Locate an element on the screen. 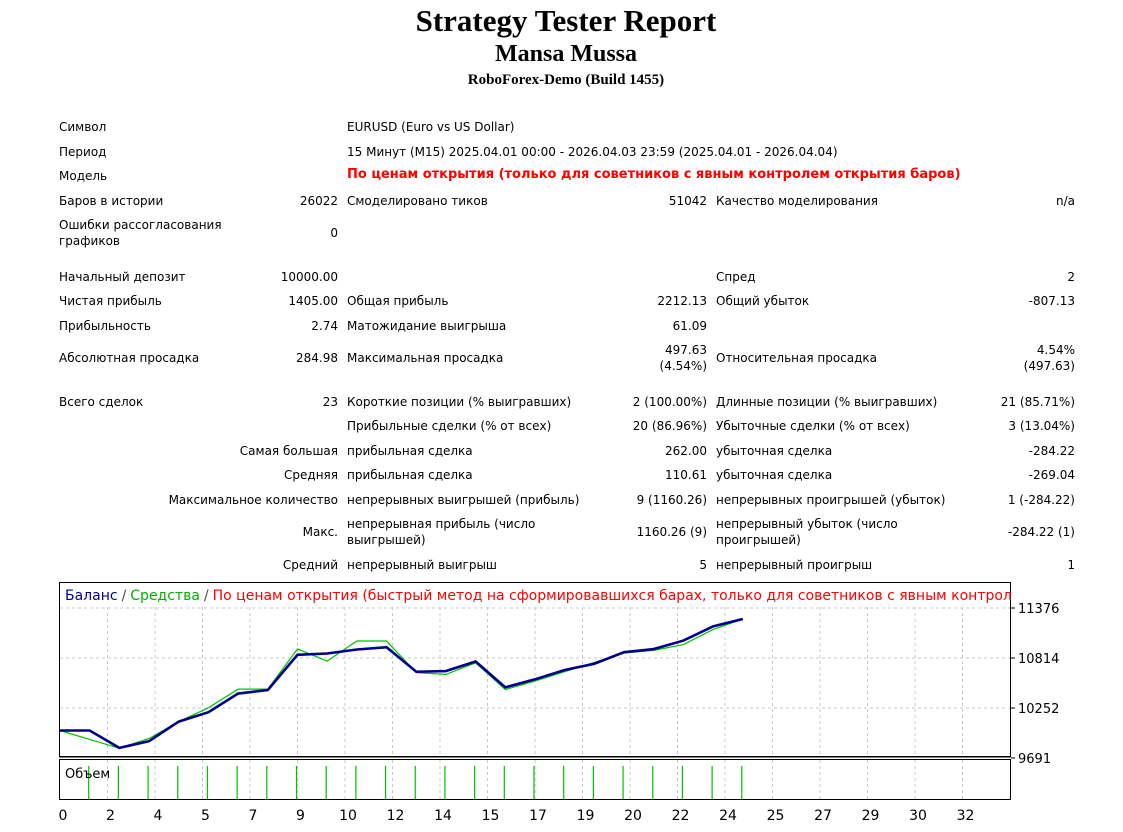 This screenshot has width=1123, height=832. quality-value: n/a is located at coordinates (1065, 201).